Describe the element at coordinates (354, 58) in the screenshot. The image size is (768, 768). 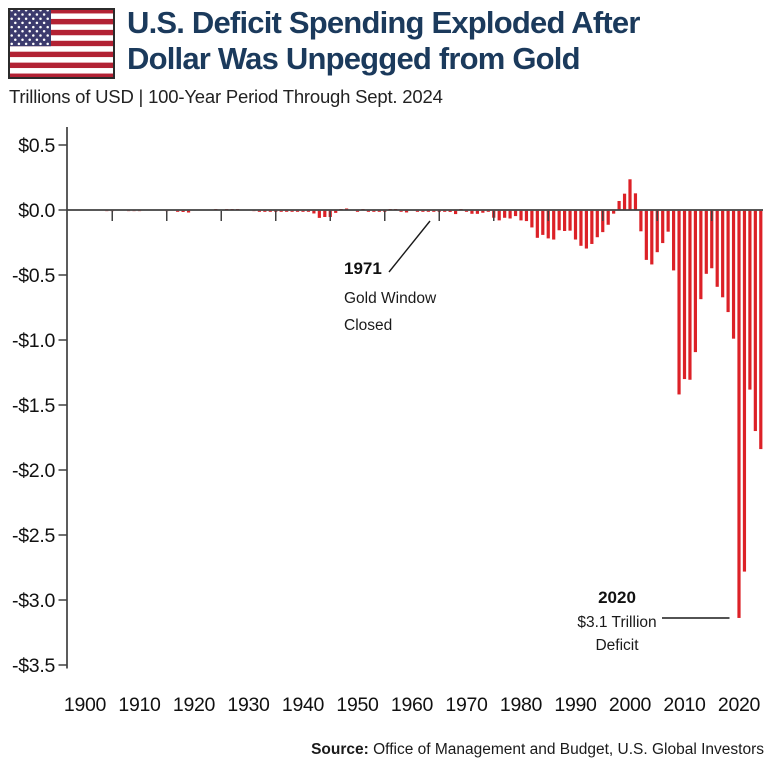
I see `chart-title-line-2: Dollar Was Unpegged from Gold` at that location.